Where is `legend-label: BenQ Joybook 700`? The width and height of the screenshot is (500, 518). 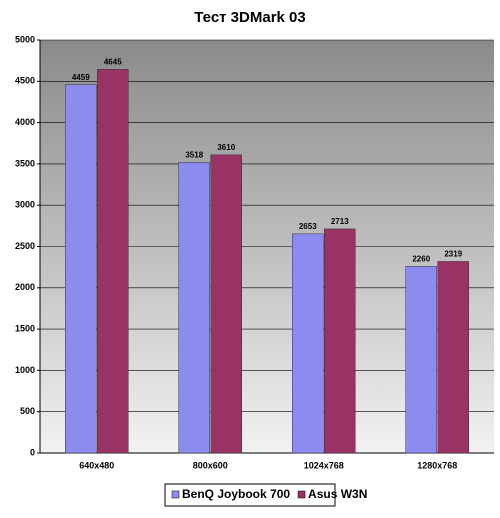 legend-label: BenQ Joybook 700 is located at coordinates (236, 494).